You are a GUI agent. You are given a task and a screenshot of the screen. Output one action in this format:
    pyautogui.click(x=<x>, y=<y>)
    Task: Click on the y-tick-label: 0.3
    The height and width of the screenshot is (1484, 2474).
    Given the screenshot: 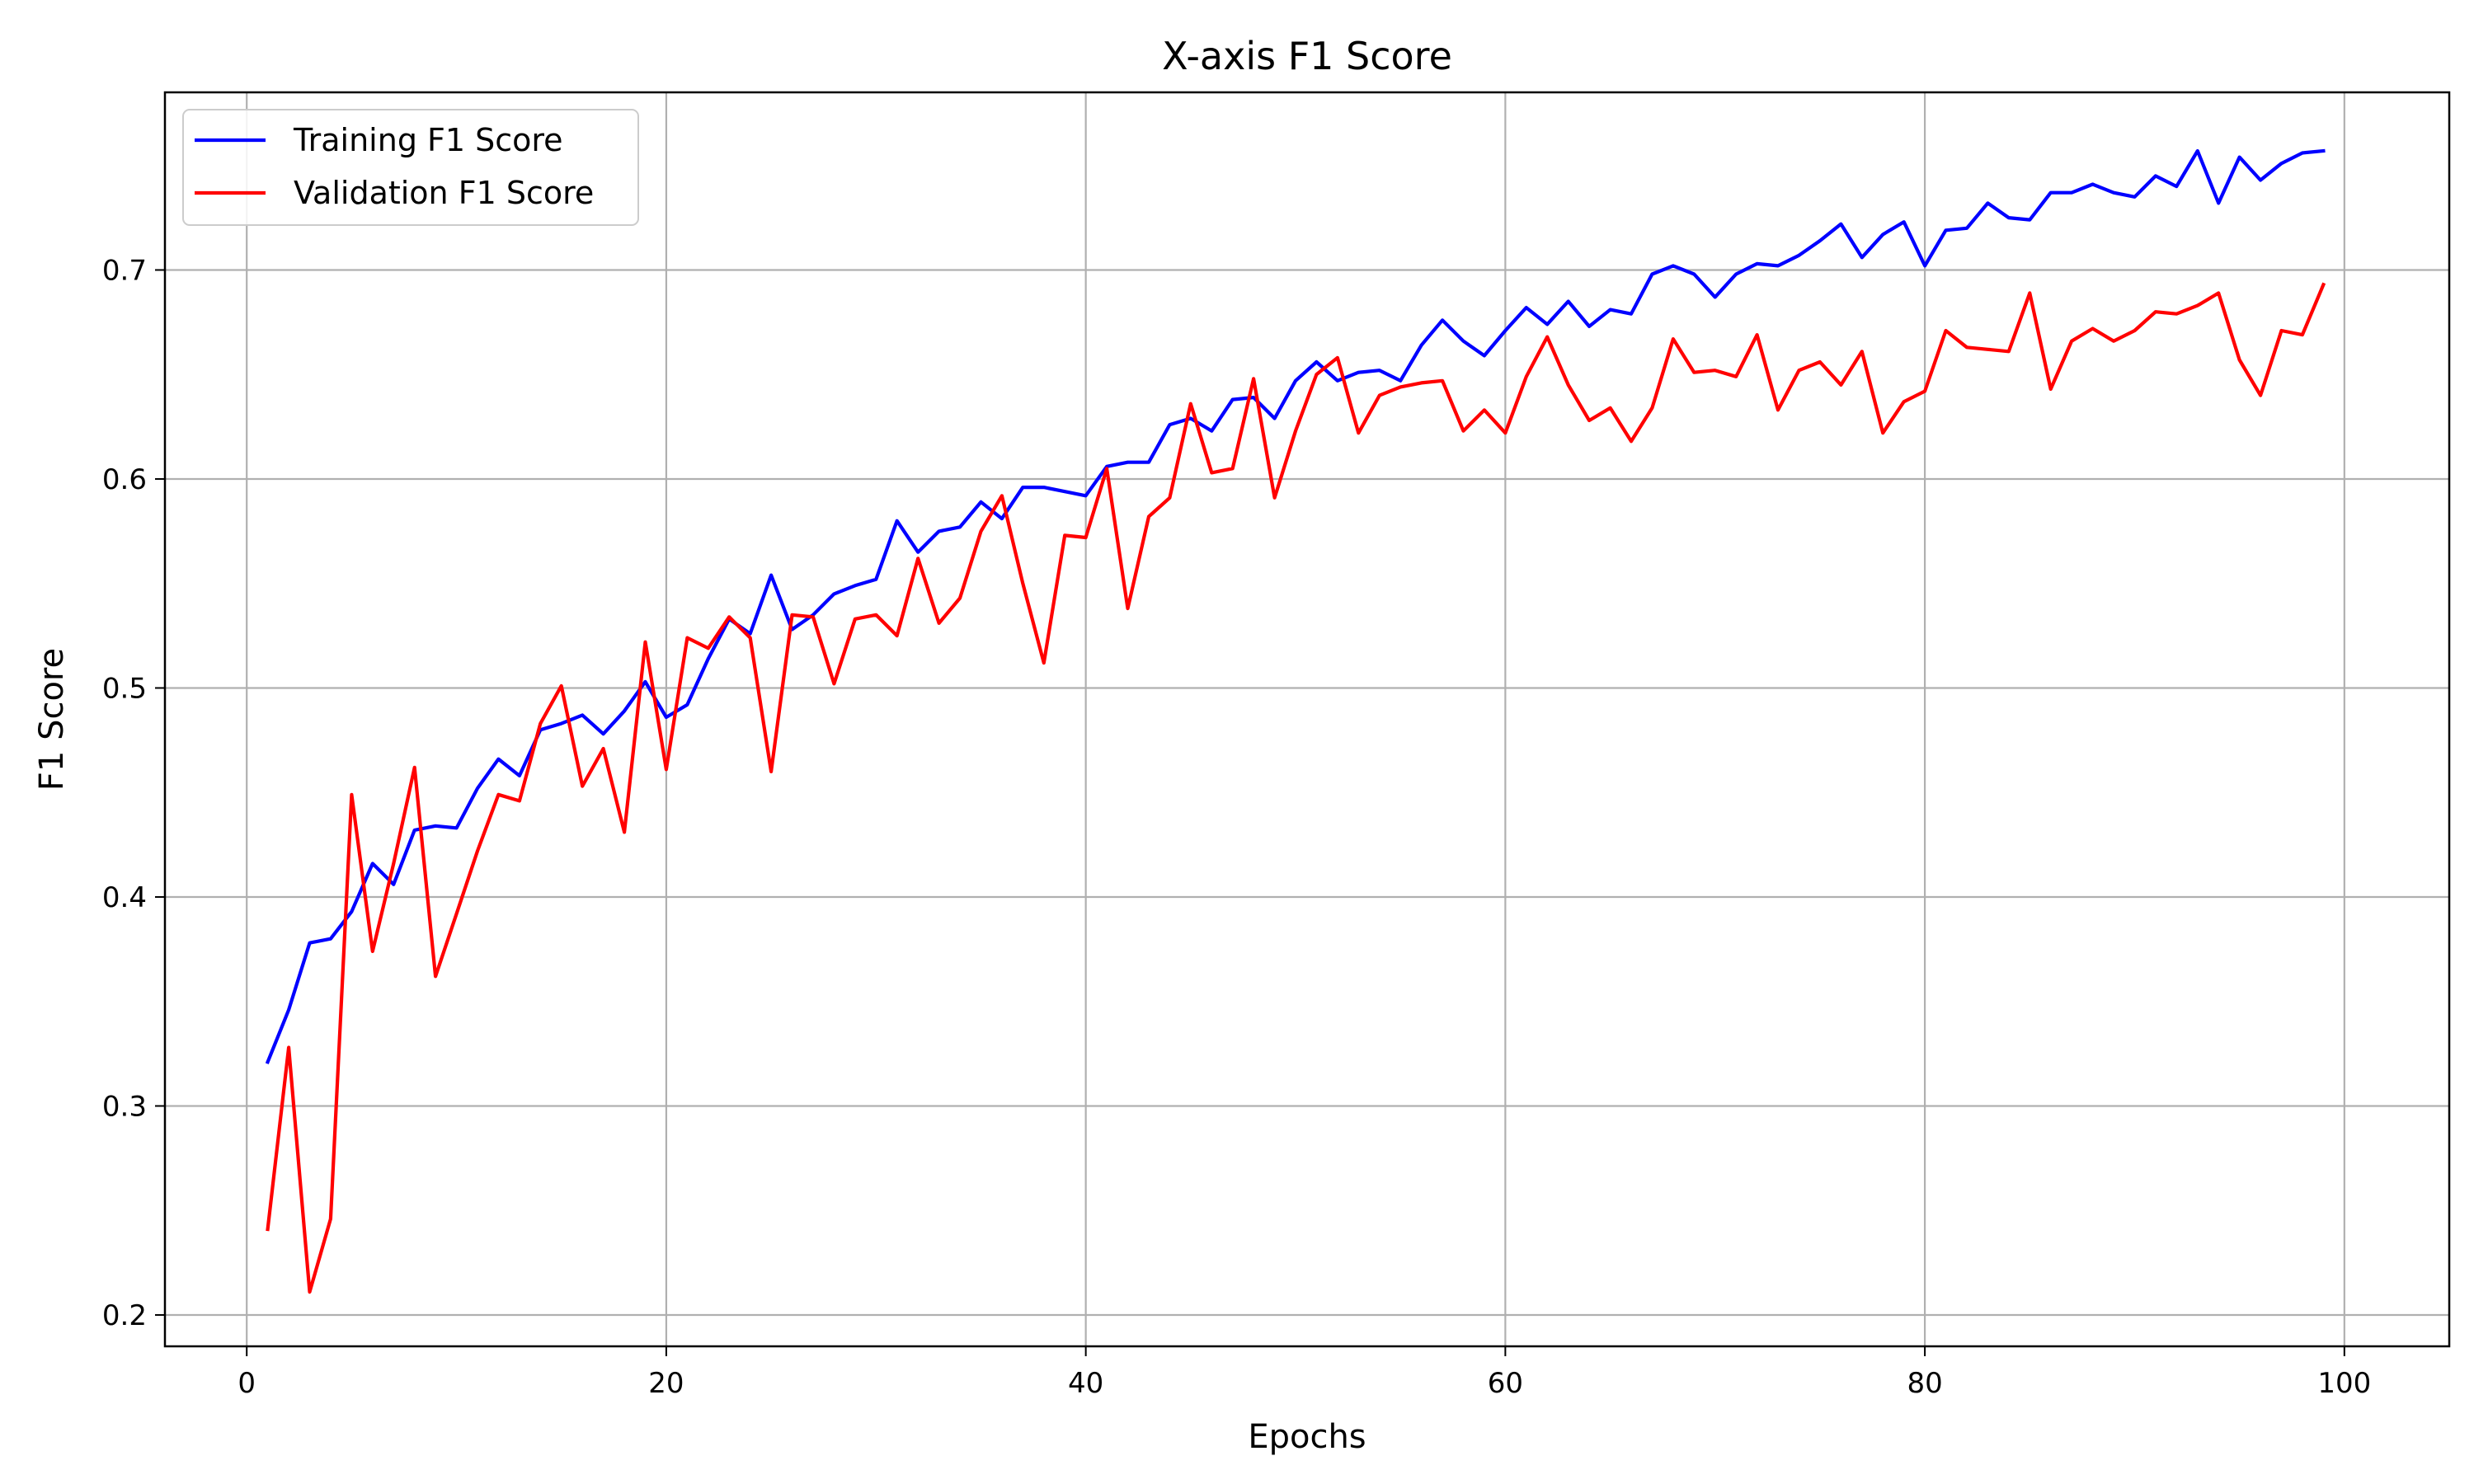 What is the action you would take?
    pyautogui.click(x=124, y=1106)
    